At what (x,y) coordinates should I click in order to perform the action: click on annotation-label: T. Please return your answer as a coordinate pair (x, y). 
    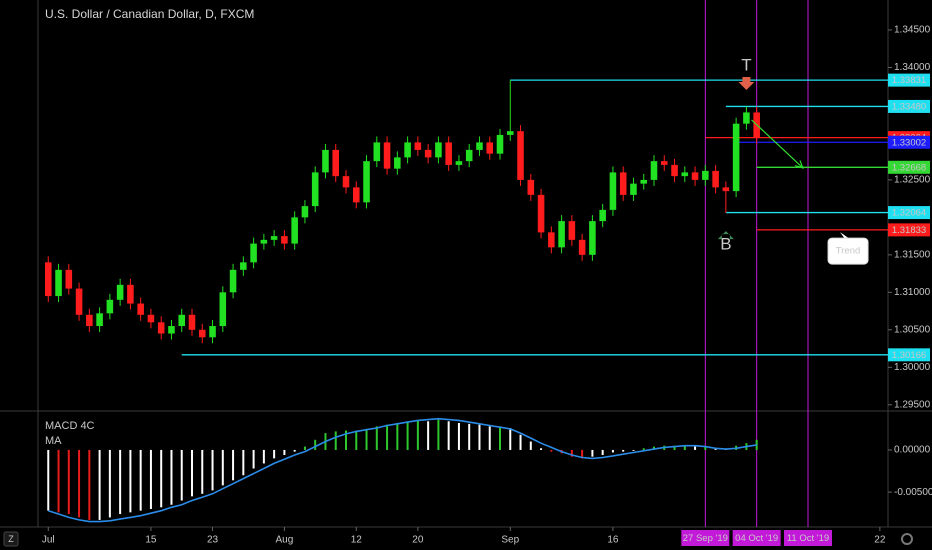
    Looking at the image, I should click on (746, 64).